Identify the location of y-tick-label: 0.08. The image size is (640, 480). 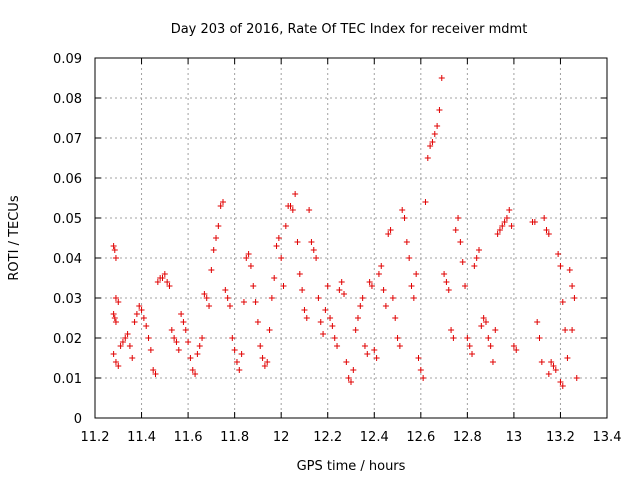
(67, 99).